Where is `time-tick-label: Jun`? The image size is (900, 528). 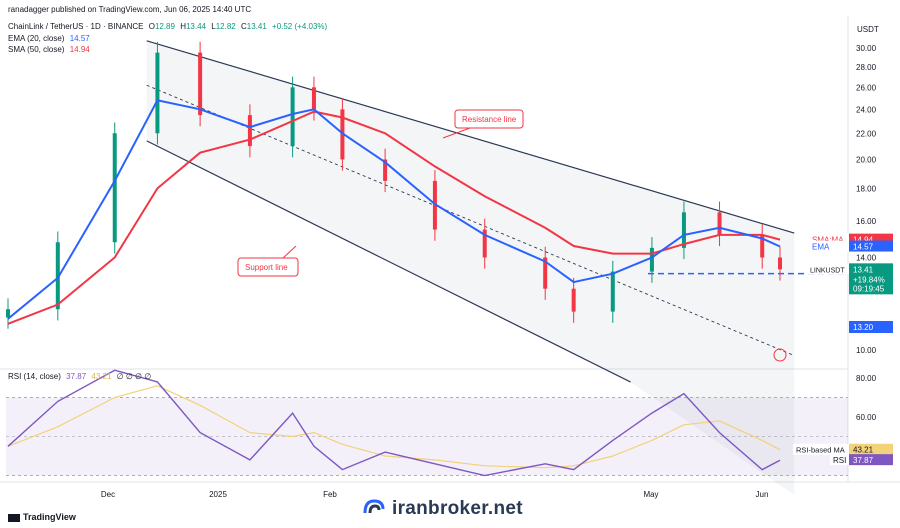 time-tick-label: Jun is located at coordinates (762, 494).